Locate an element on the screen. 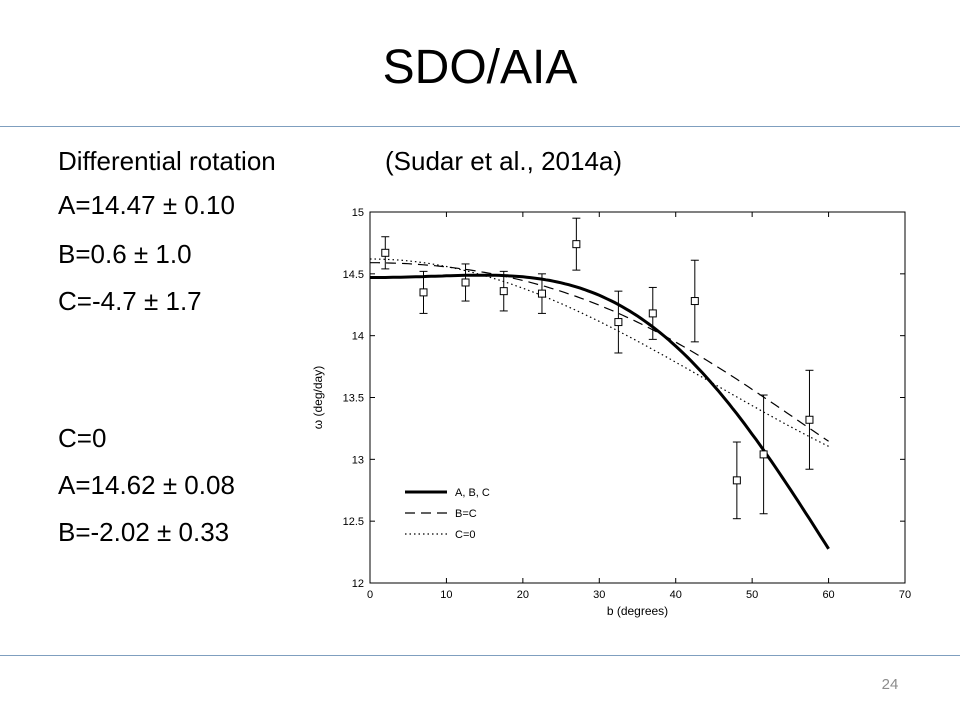 This screenshot has height=720, width=960. text-a-czero: A=14.62 ± 0.08 is located at coordinates (146, 485).